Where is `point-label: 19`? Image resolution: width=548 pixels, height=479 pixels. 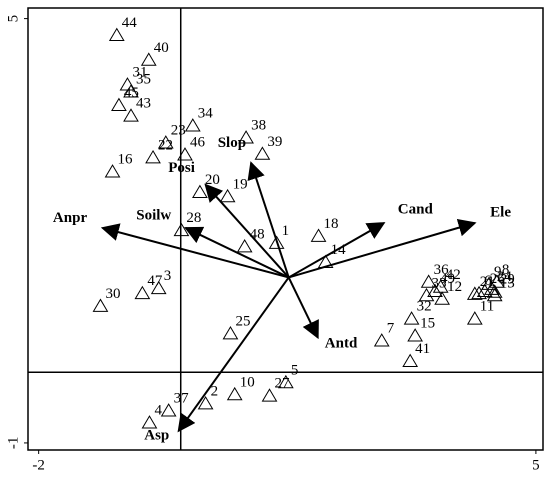
point-label: 19 is located at coordinates (240, 184).